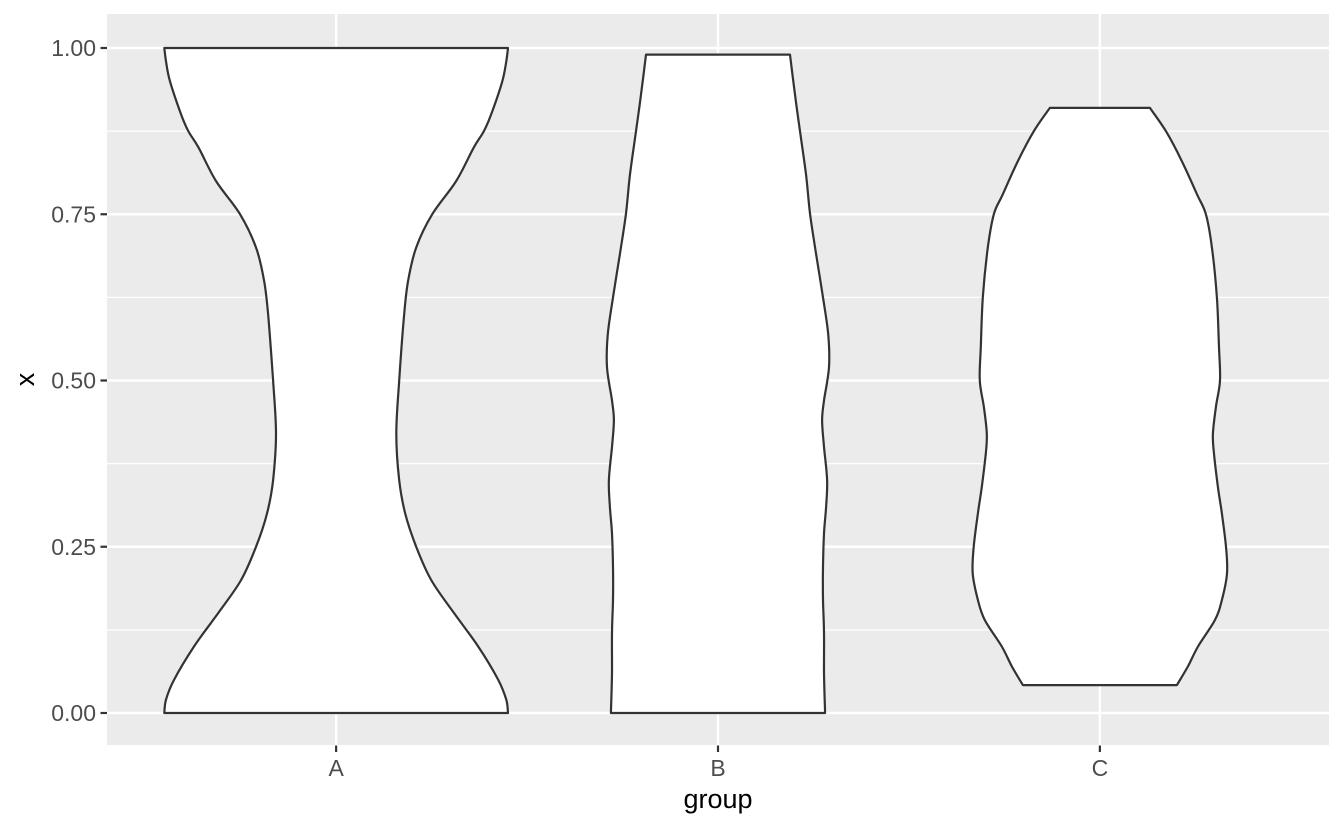  Describe the element at coordinates (1100, 396) in the screenshot. I see `violin-C` at that location.